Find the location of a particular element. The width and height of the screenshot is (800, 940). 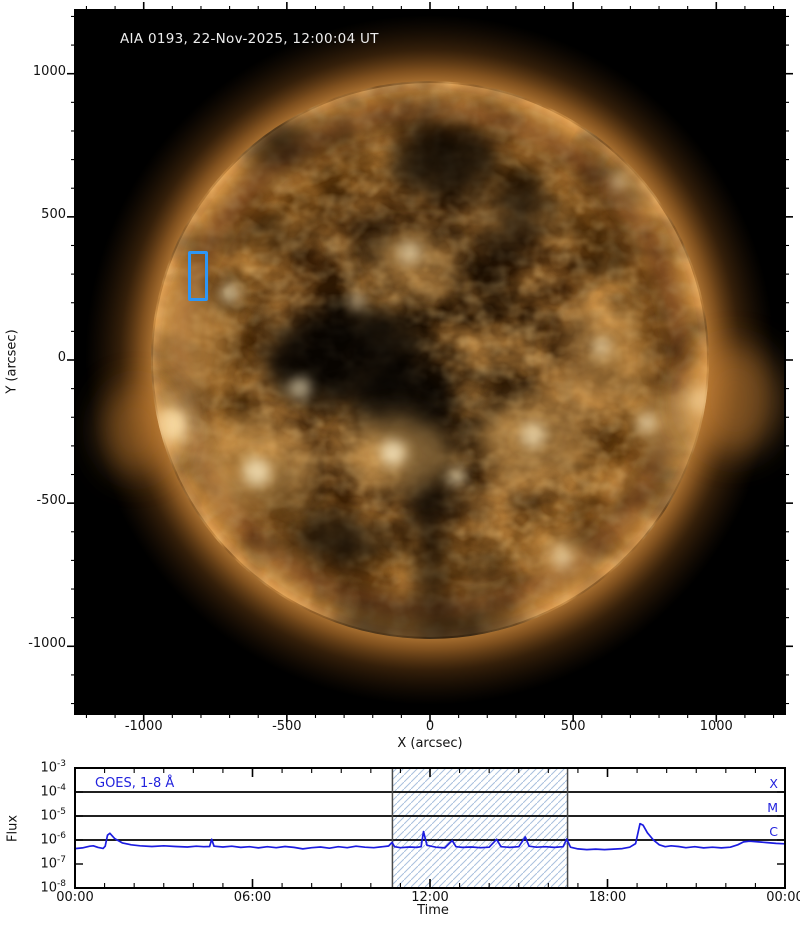

goes-flux-panel: GOES, 1-8 Å is located at coordinates (430, 828).